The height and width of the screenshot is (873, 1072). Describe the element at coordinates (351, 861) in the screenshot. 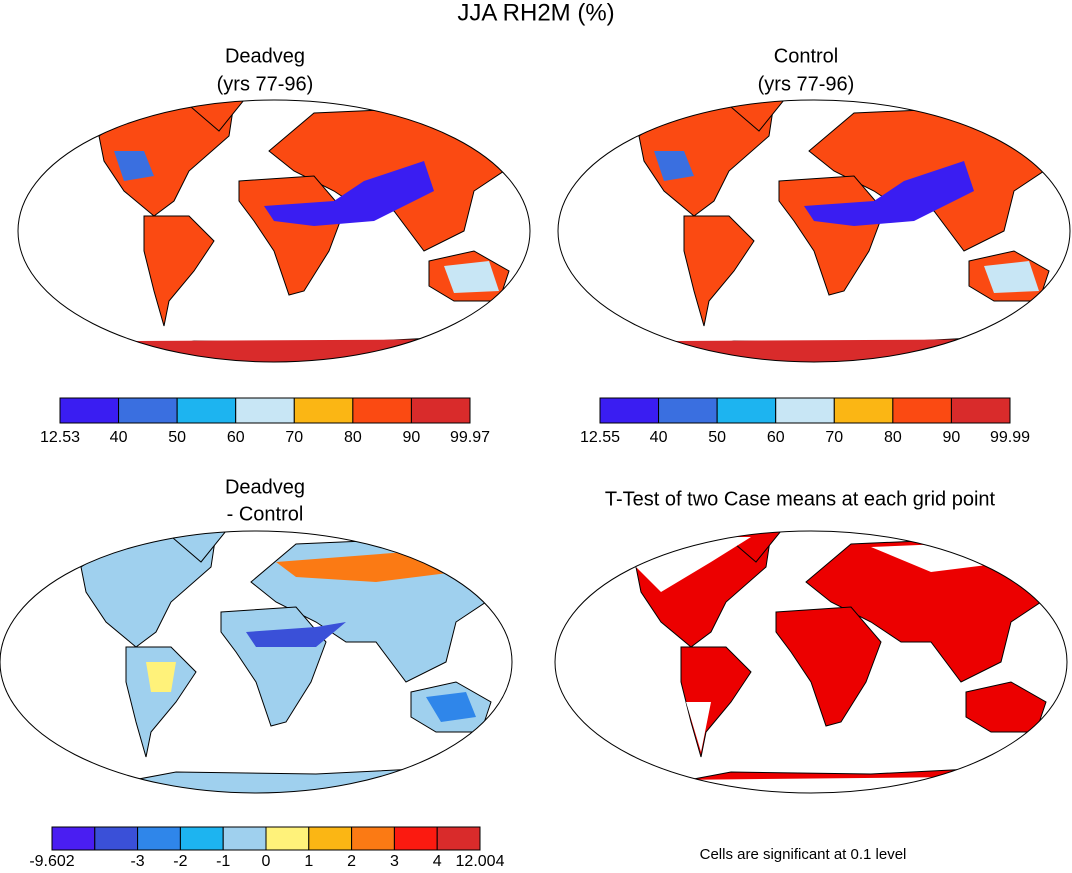

I see `colorbar-label: 2` at that location.